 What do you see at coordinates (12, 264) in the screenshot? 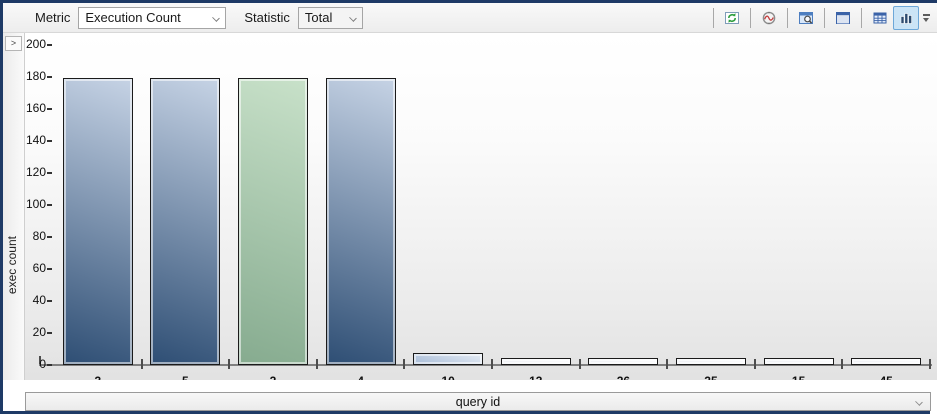
I see `y-axis-title: exec count` at bounding box center [12, 264].